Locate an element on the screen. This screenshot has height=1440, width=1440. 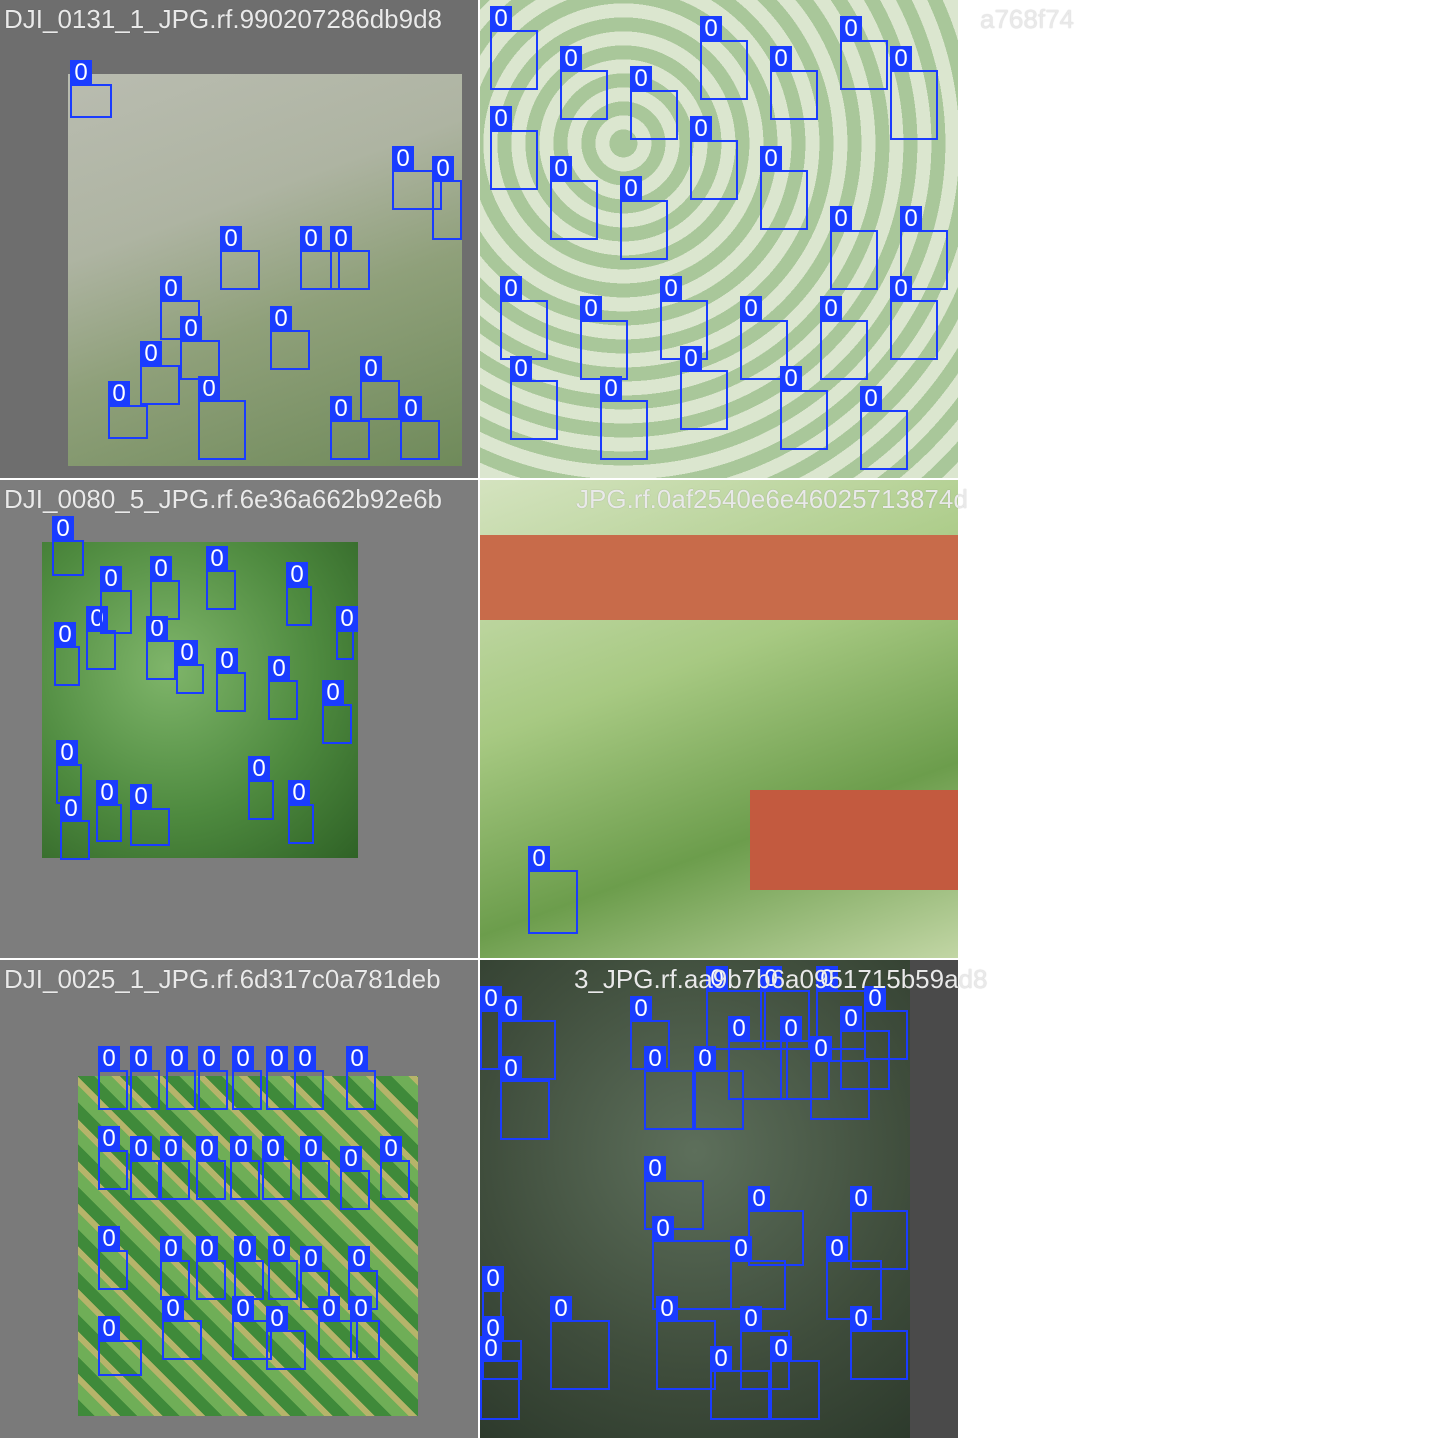
image-caption: DJI_0025_1_JPG.rf.6d317c0a781deb is located at coordinates (222, 979).